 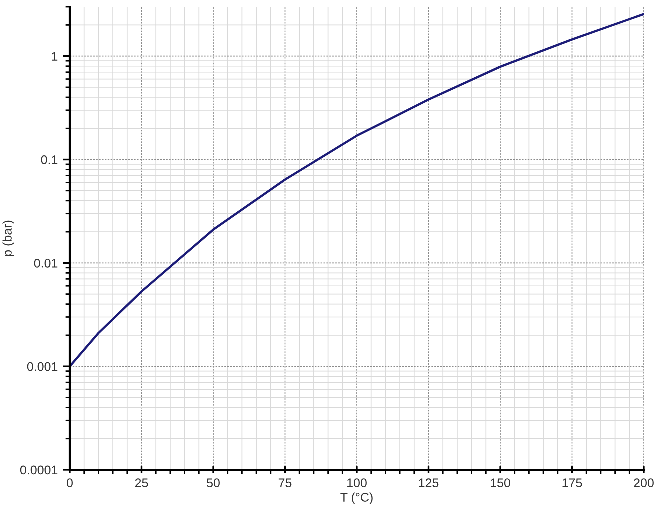 What do you see at coordinates (55, 56) in the screenshot?
I see `y-tick-label: 1` at bounding box center [55, 56].